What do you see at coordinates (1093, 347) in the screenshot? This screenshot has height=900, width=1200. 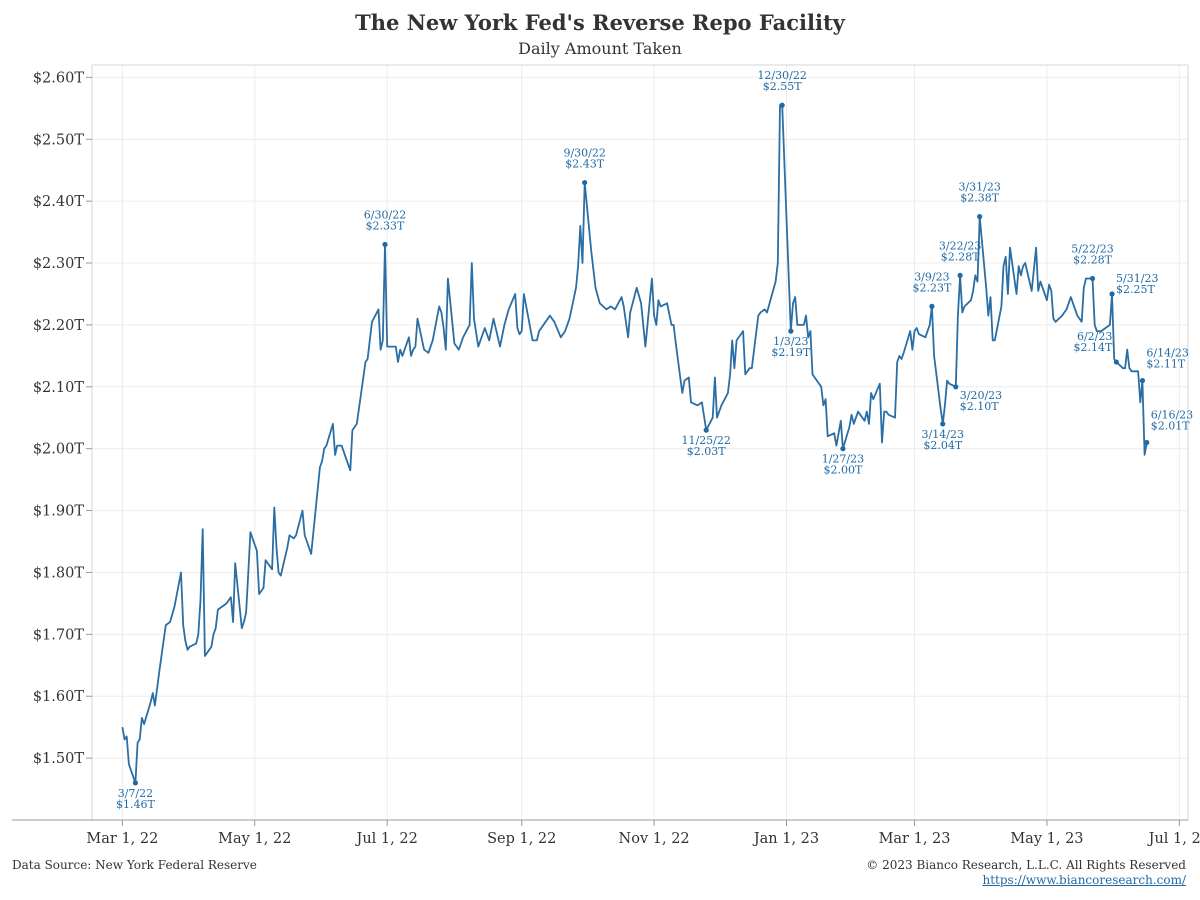 I see `annotation-value: $2.14T` at bounding box center [1093, 347].